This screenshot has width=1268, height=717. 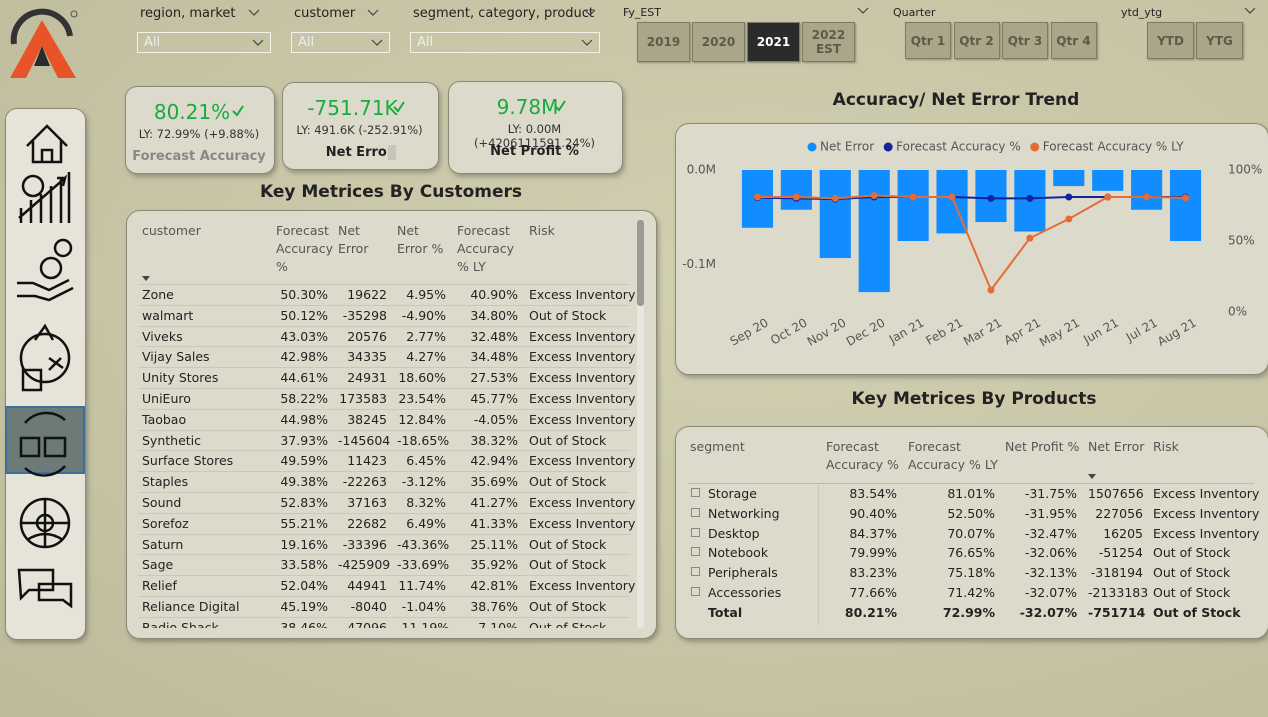 What do you see at coordinates (956, 100) in the screenshot?
I see `chart-title: Accuracy/ Net Error Trend` at bounding box center [956, 100].